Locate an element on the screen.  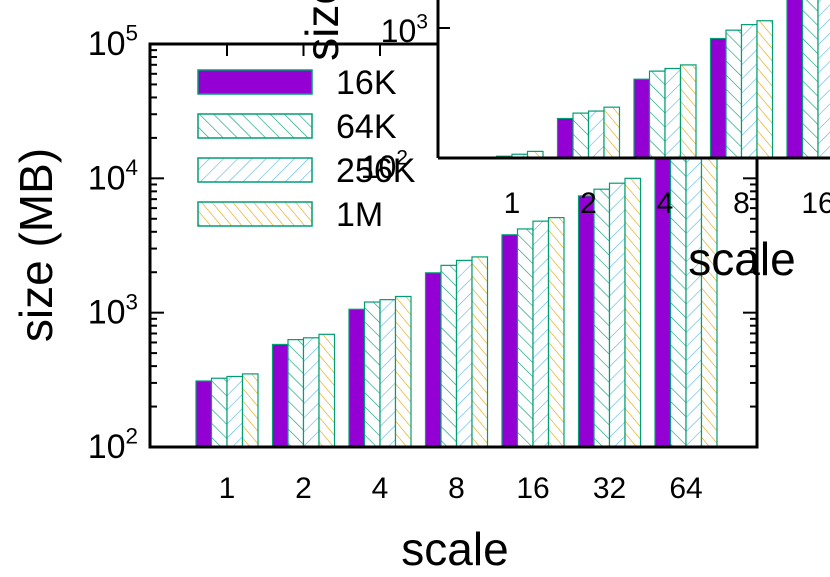
x-tick-label: 4 is located at coordinates (380, 488).